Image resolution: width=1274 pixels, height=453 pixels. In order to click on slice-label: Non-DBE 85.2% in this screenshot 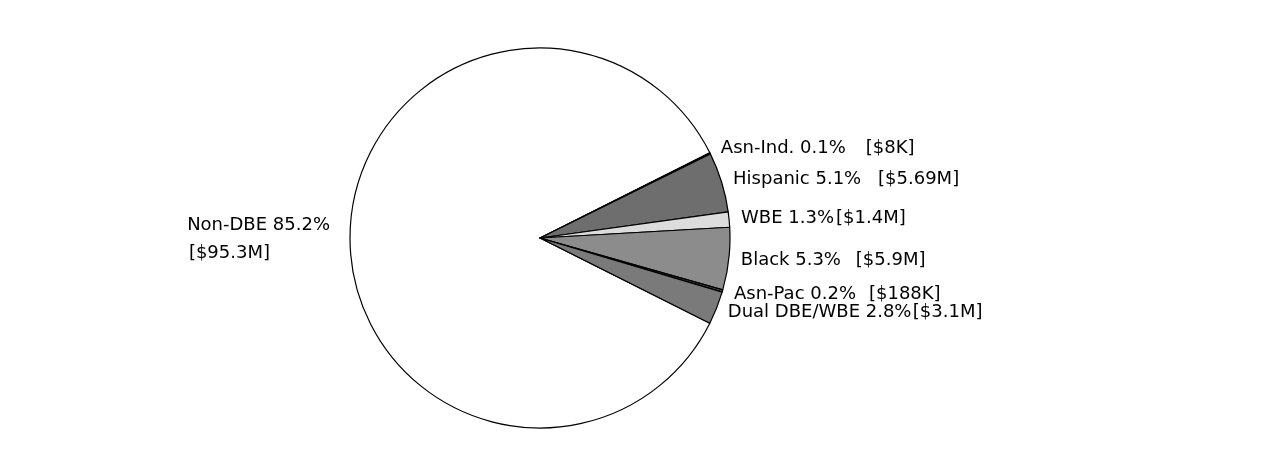, I will do `click(258, 223)`.